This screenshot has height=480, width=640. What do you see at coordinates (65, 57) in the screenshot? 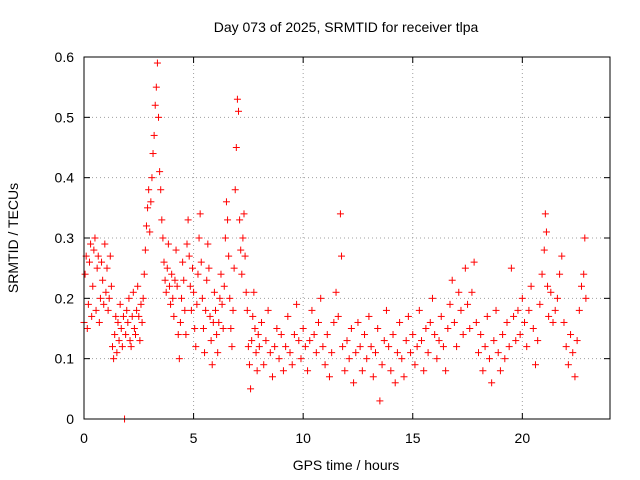
I see `y-tick-label: 0.6` at bounding box center [65, 57].